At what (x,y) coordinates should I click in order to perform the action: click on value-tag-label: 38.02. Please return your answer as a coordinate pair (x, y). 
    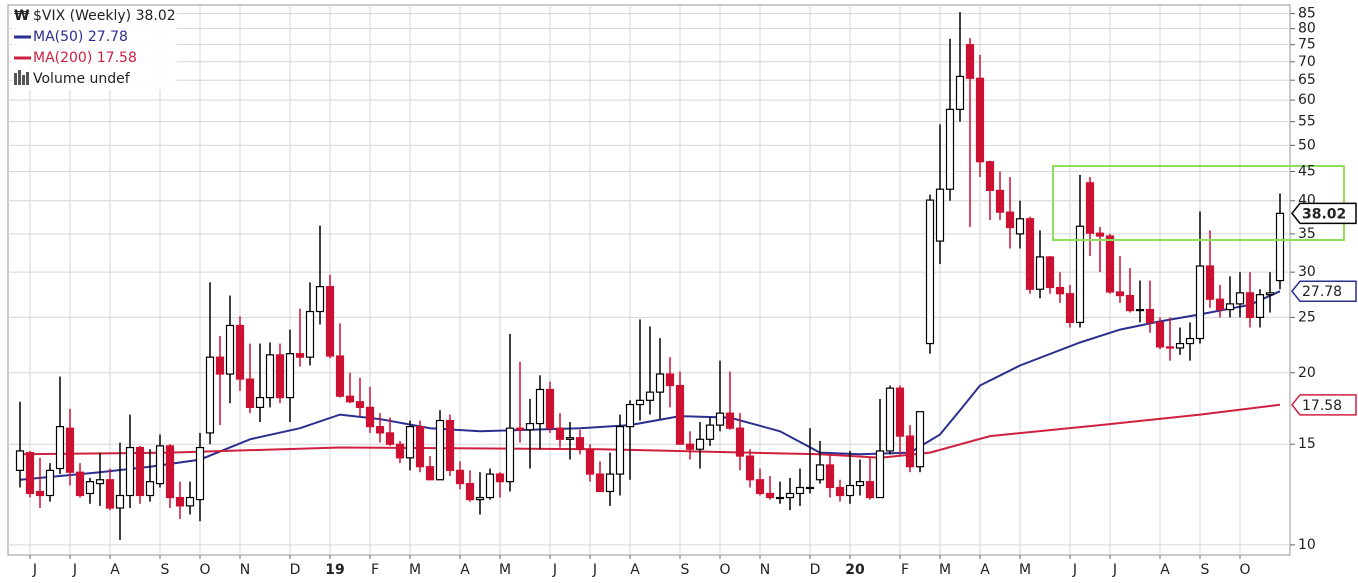
    Looking at the image, I should click on (1324, 214).